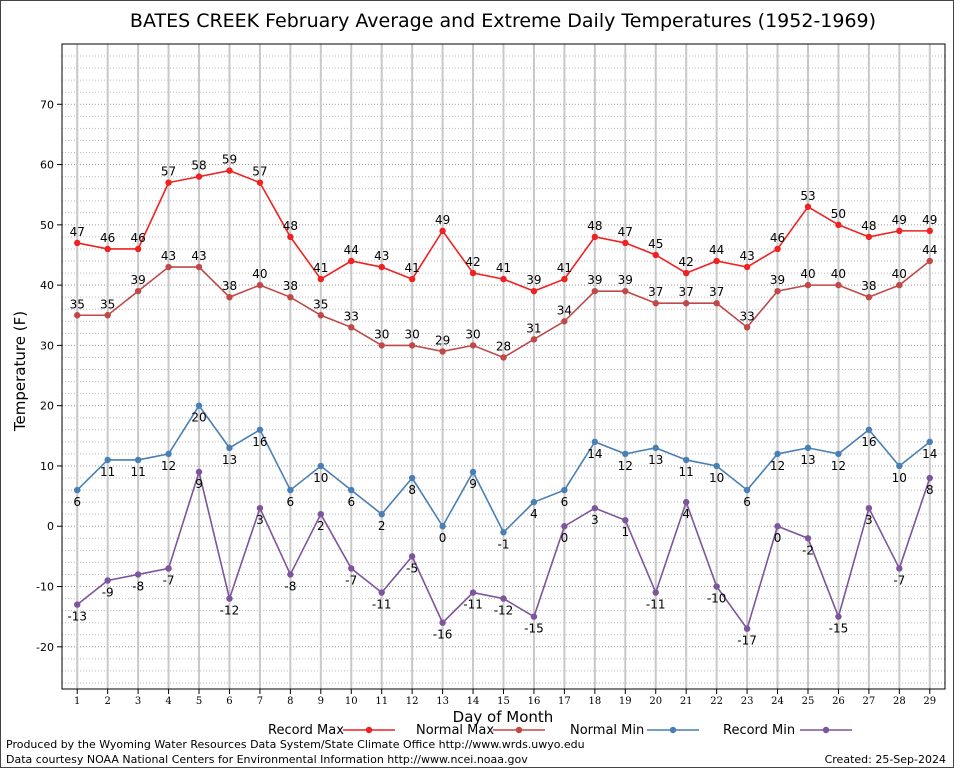 The width and height of the screenshot is (954, 768). Describe the element at coordinates (198, 418) in the screenshot. I see `data-label: 20` at that location.